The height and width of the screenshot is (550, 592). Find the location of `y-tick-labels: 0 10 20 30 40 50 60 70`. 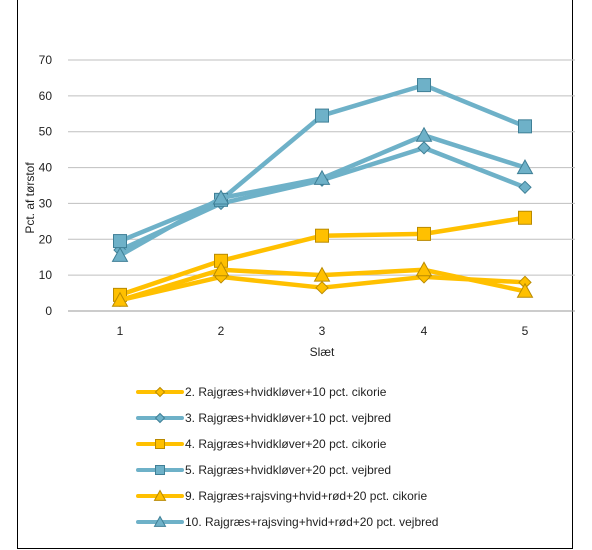

y-tick-labels: 0 10 20 30 40 50 60 70 is located at coordinates (46, 185).